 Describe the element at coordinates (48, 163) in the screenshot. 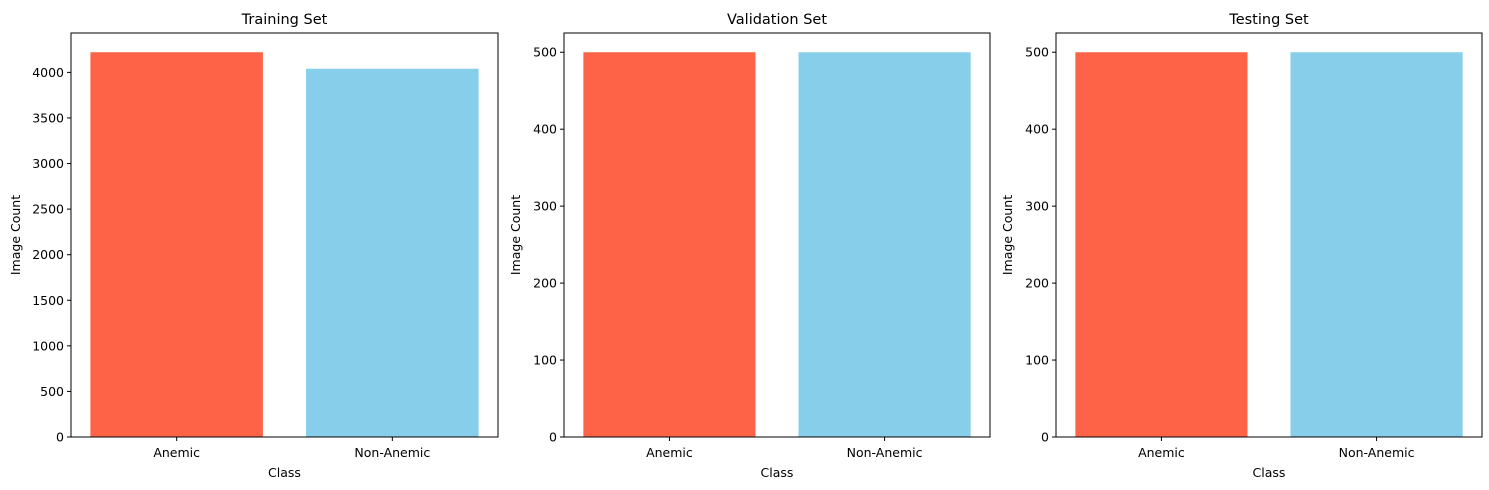

I see `y-tick-label: 3000` at that location.